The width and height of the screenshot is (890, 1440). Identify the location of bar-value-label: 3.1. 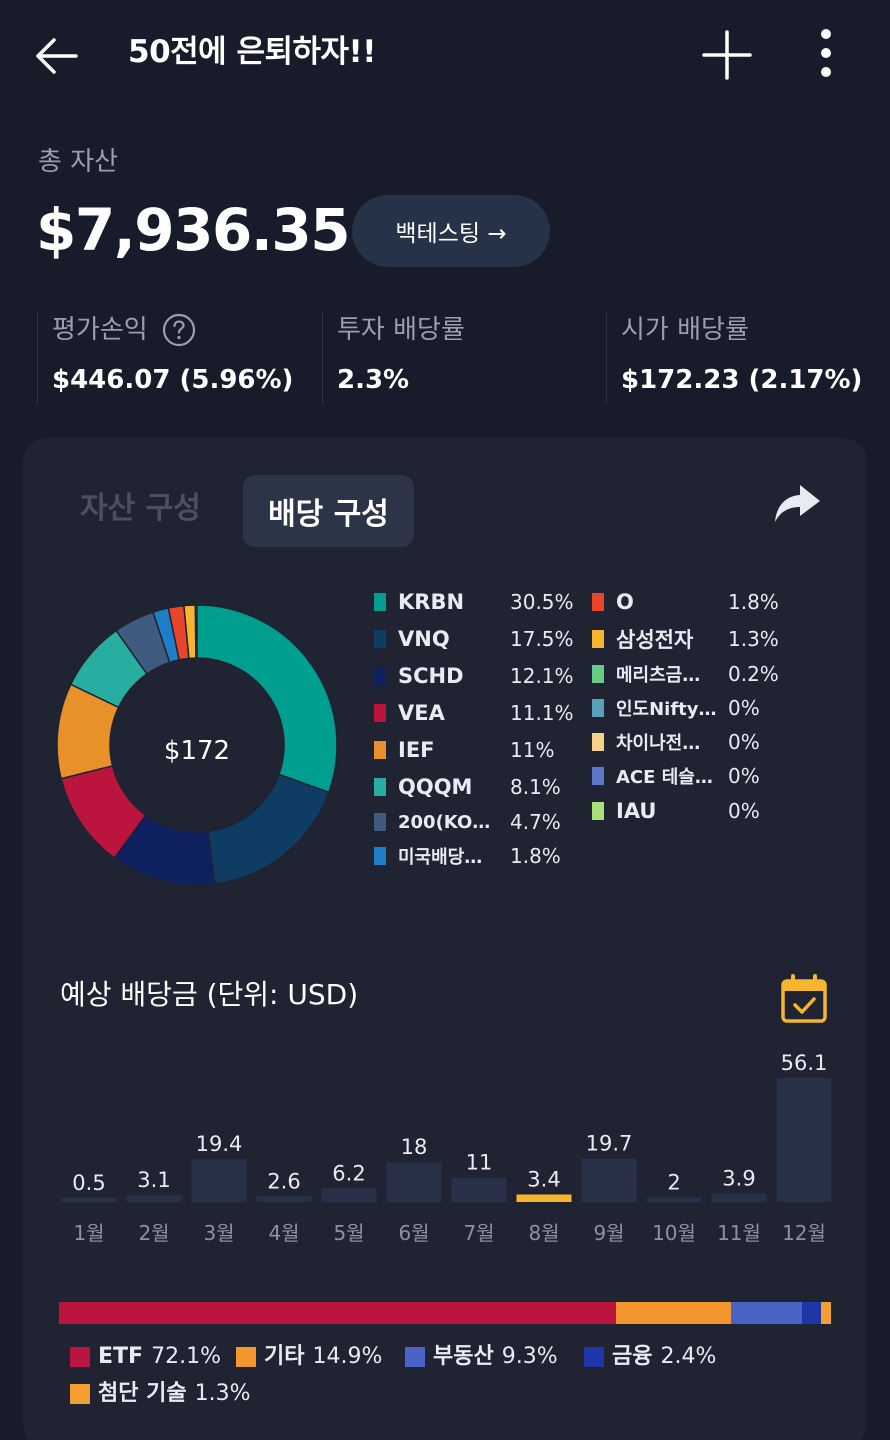
(153, 1180).